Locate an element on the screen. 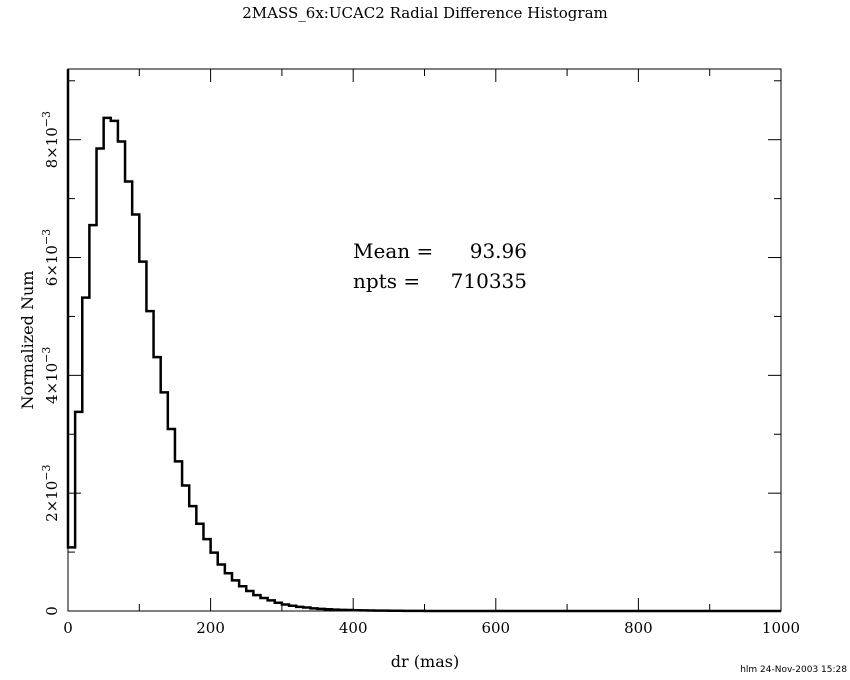  y-tick-label: 0 is located at coordinates (52, 611).